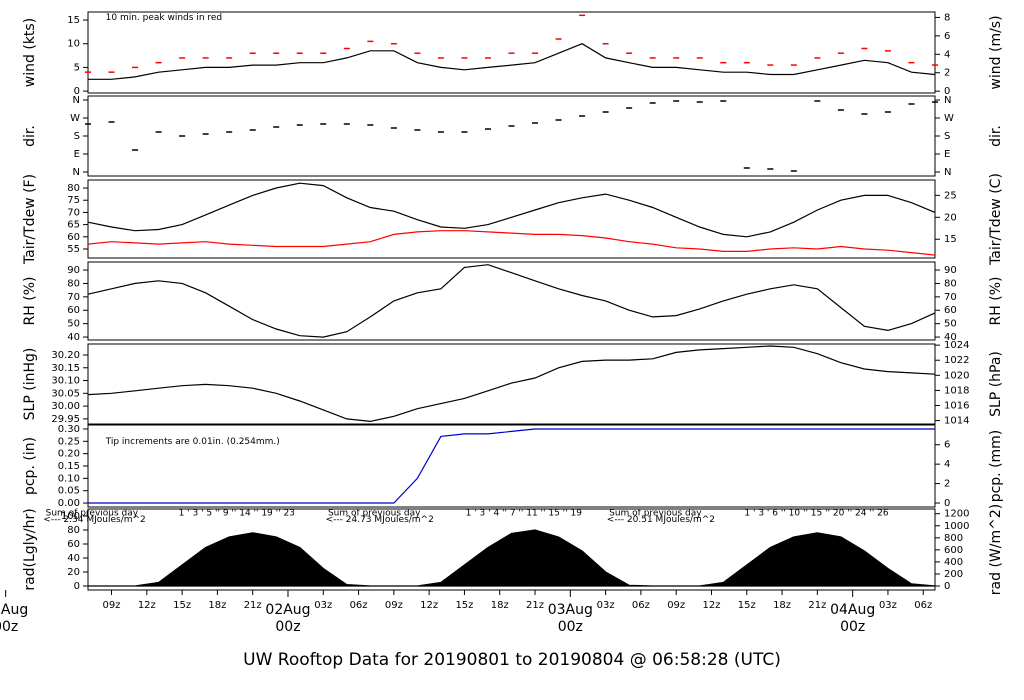 This screenshot has height=700, width=1024. I want to click on y-tick-label: 75, so click(73, 200).